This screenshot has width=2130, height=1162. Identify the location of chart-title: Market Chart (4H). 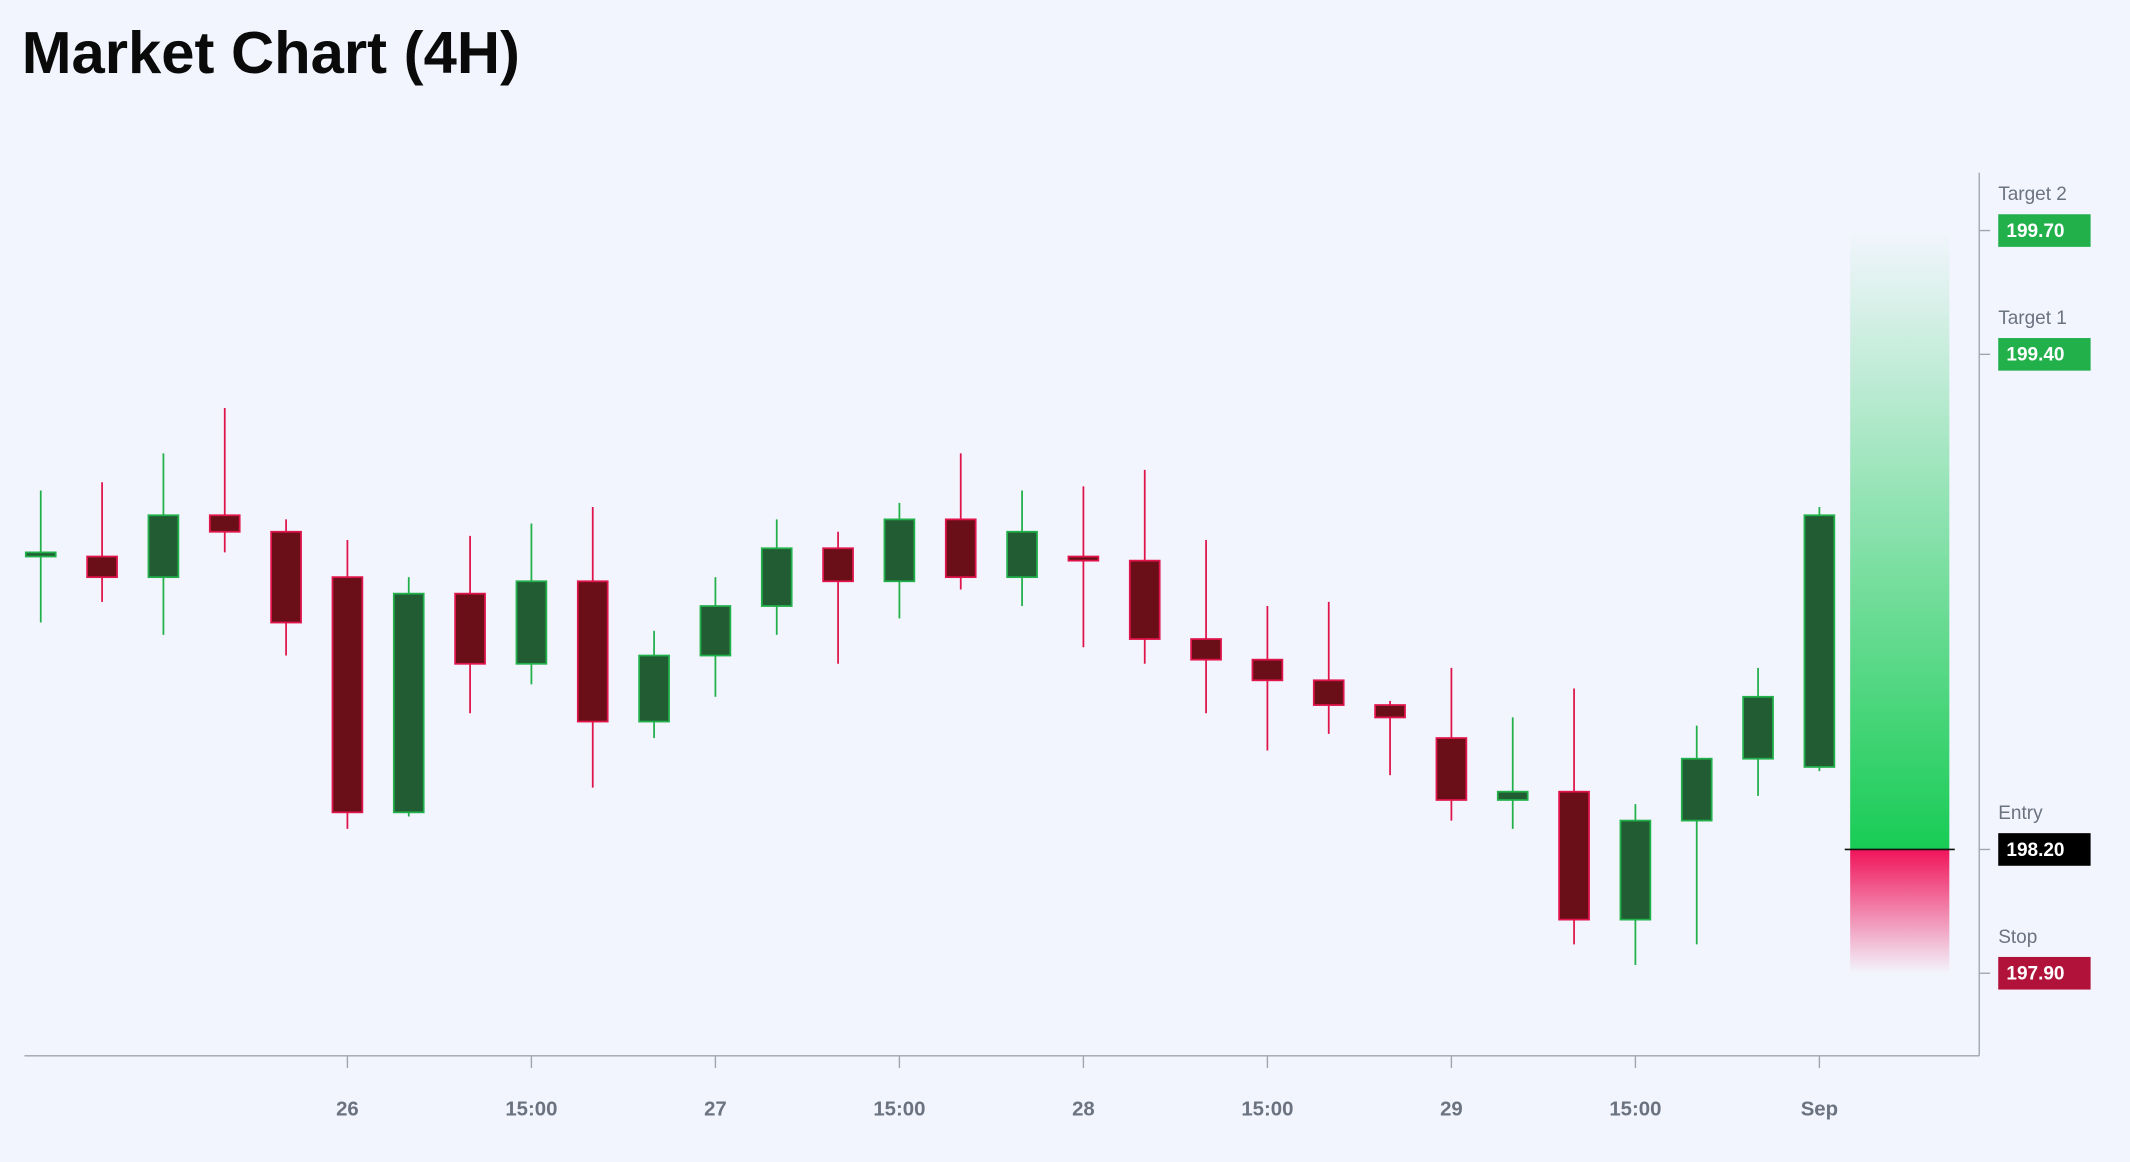
(271, 52).